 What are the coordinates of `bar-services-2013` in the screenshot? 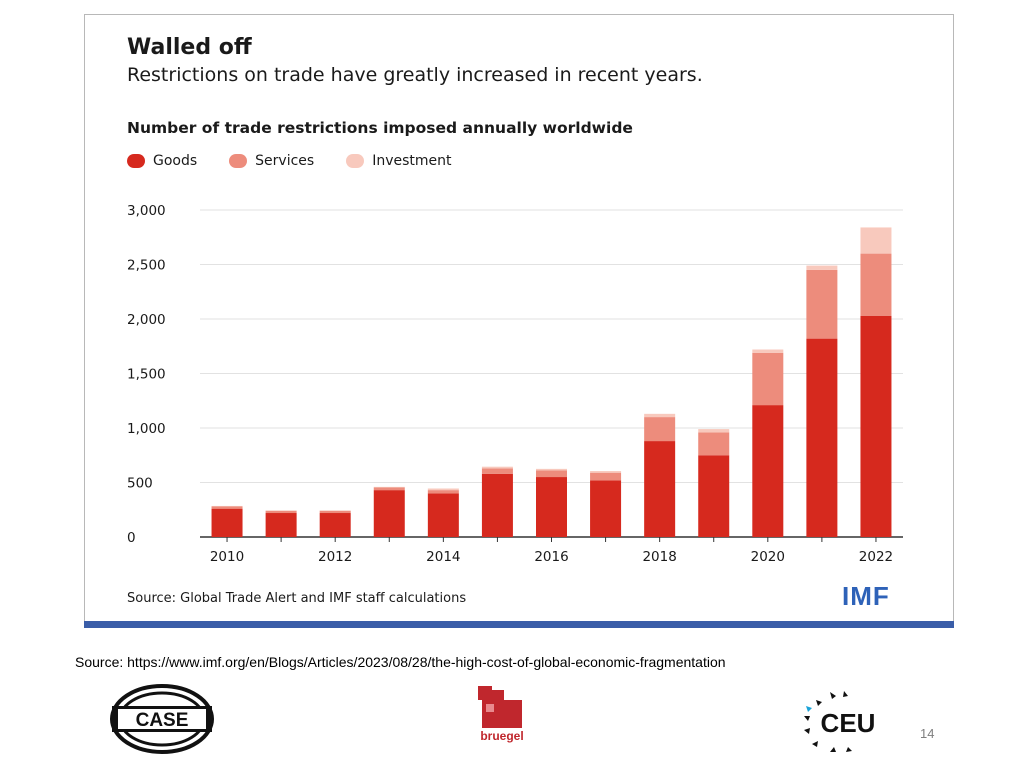 It's located at (389, 489).